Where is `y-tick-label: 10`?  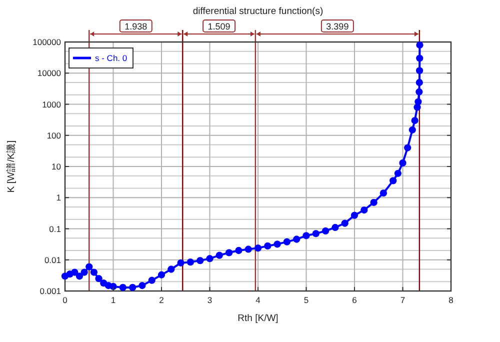
y-tick-label: 10 is located at coordinates (57, 167).